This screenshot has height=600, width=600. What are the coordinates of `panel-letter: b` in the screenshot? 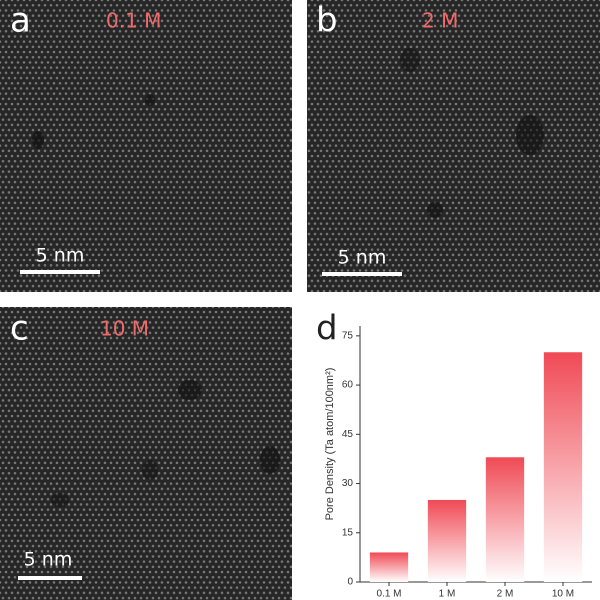 It's located at (327, 21).